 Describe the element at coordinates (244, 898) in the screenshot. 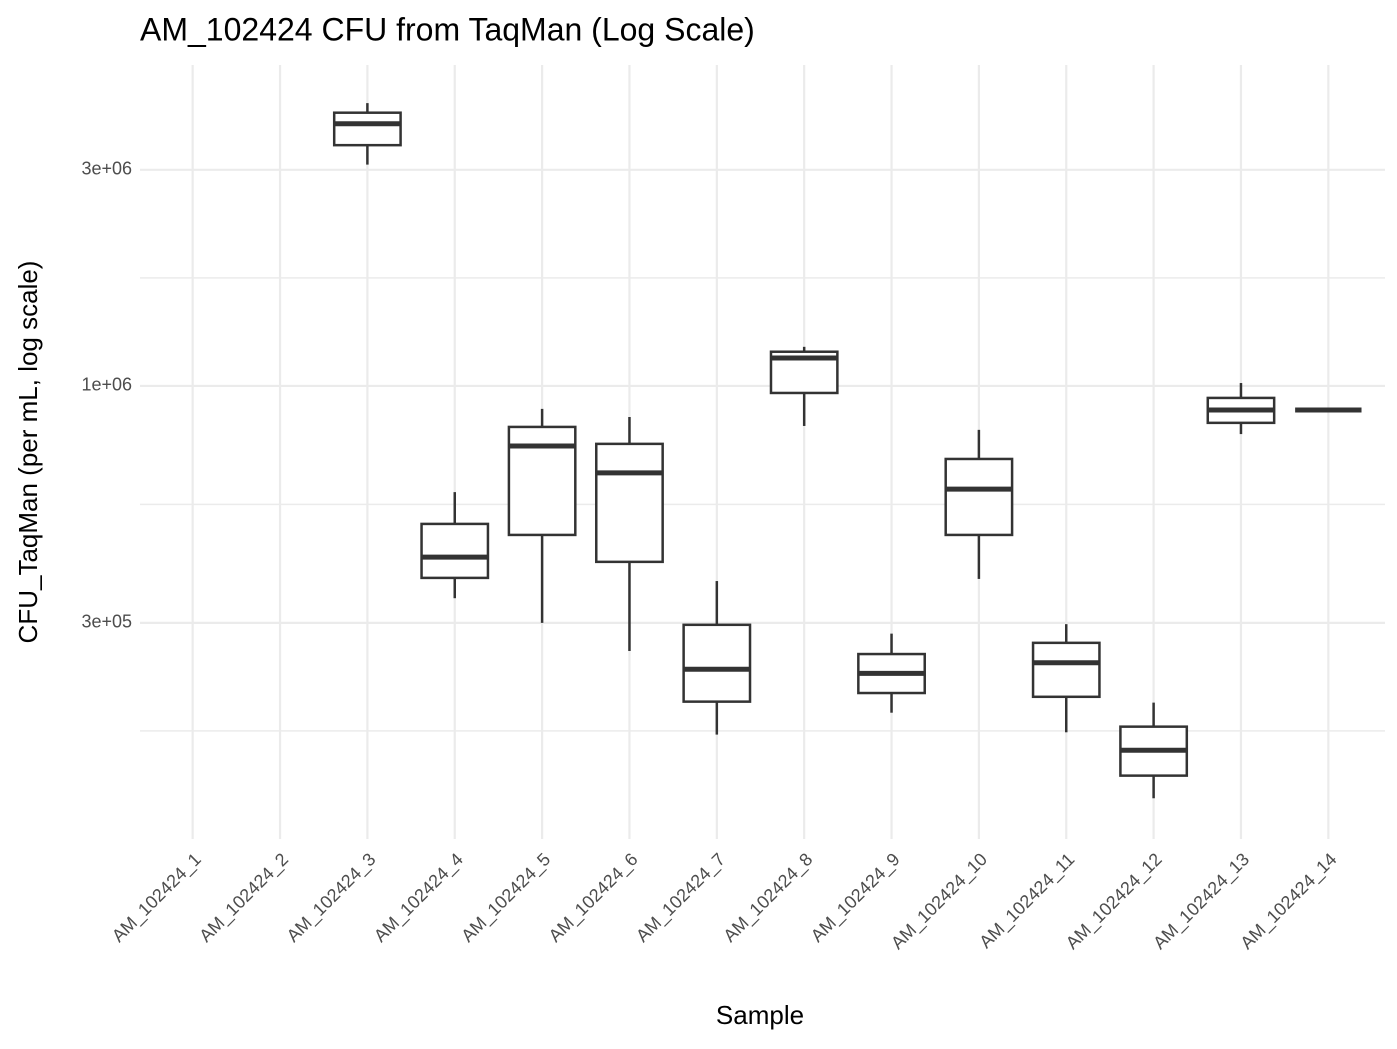

I see `x-tick-label: AM_102424_2` at that location.